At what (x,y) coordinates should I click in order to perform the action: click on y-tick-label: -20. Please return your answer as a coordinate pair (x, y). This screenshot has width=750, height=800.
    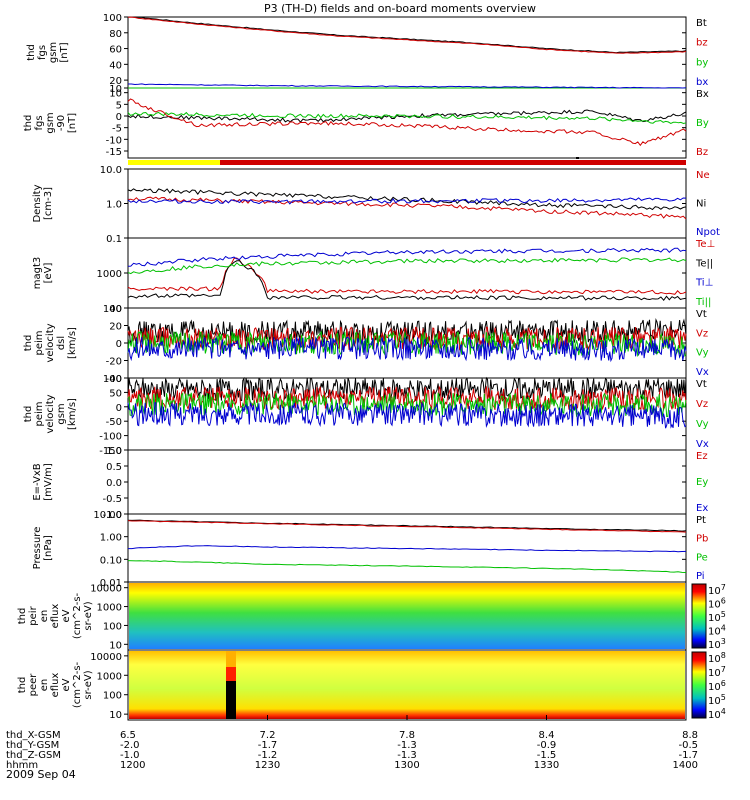
    Looking at the image, I should click on (114, 362).